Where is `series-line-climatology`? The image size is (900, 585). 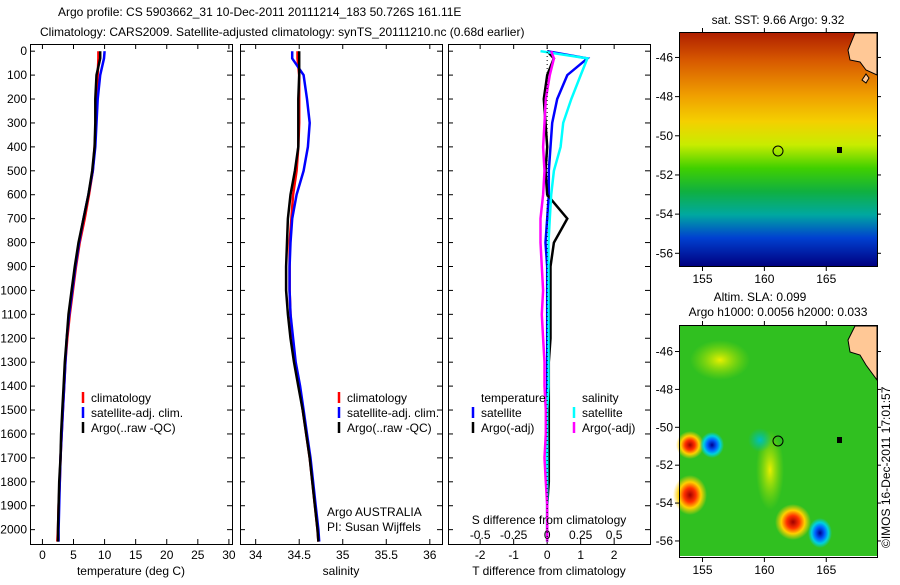 series-line-climatology is located at coordinates (304, 296).